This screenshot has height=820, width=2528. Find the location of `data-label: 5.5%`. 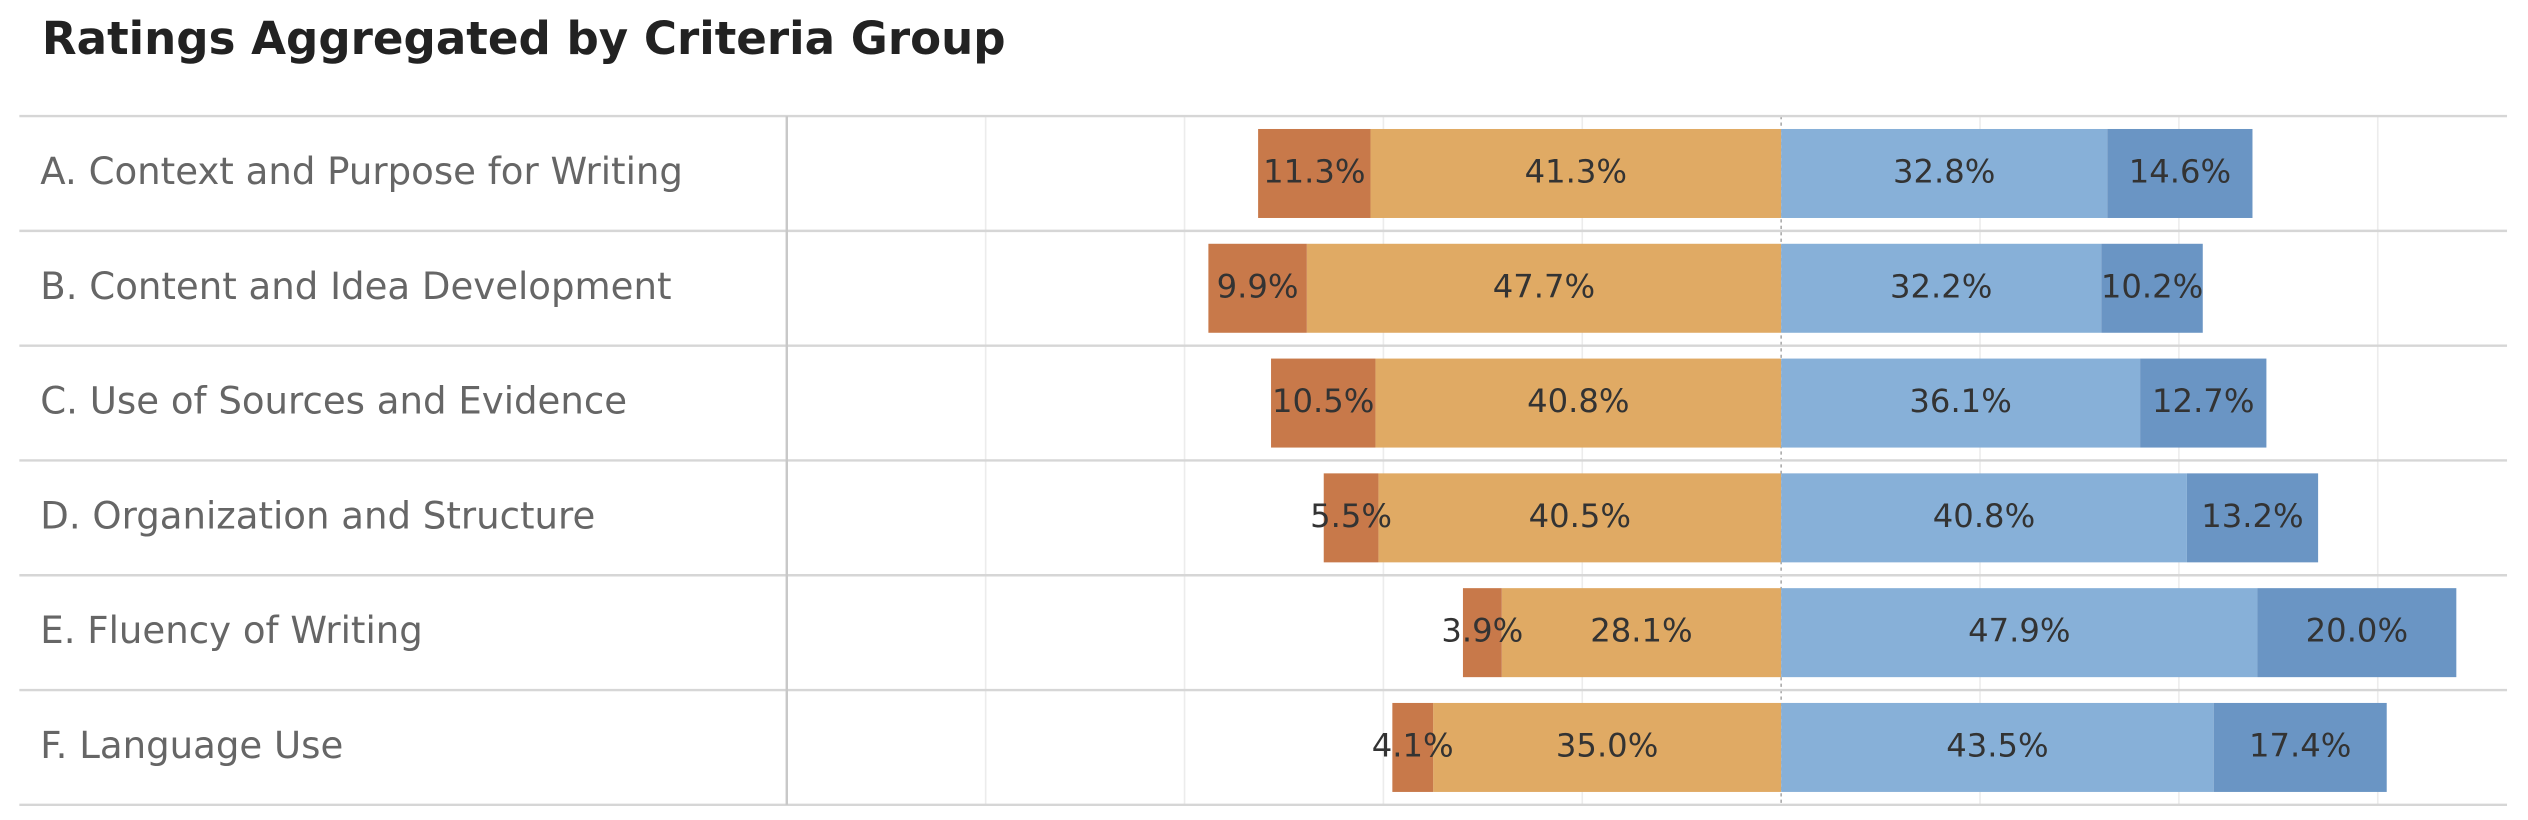

data-label: 5.5% is located at coordinates (1351, 516).